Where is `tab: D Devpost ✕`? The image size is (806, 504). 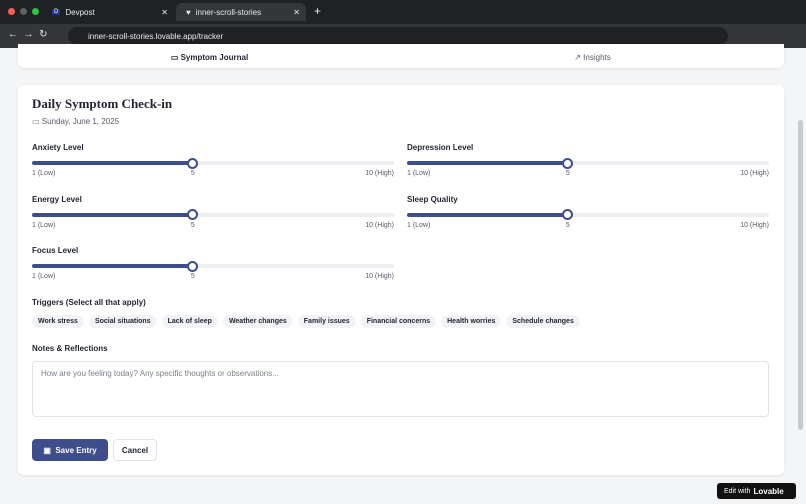 tab: D Devpost ✕ is located at coordinates (108, 12).